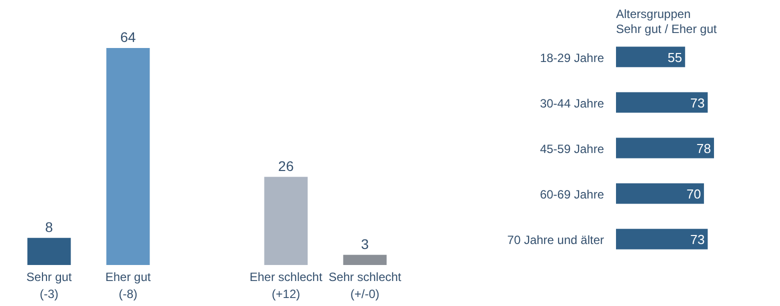 Image resolution: width=780 pixels, height=306 pixels. Describe the element at coordinates (128, 37) in the screenshot. I see `data-label: 64` at that location.